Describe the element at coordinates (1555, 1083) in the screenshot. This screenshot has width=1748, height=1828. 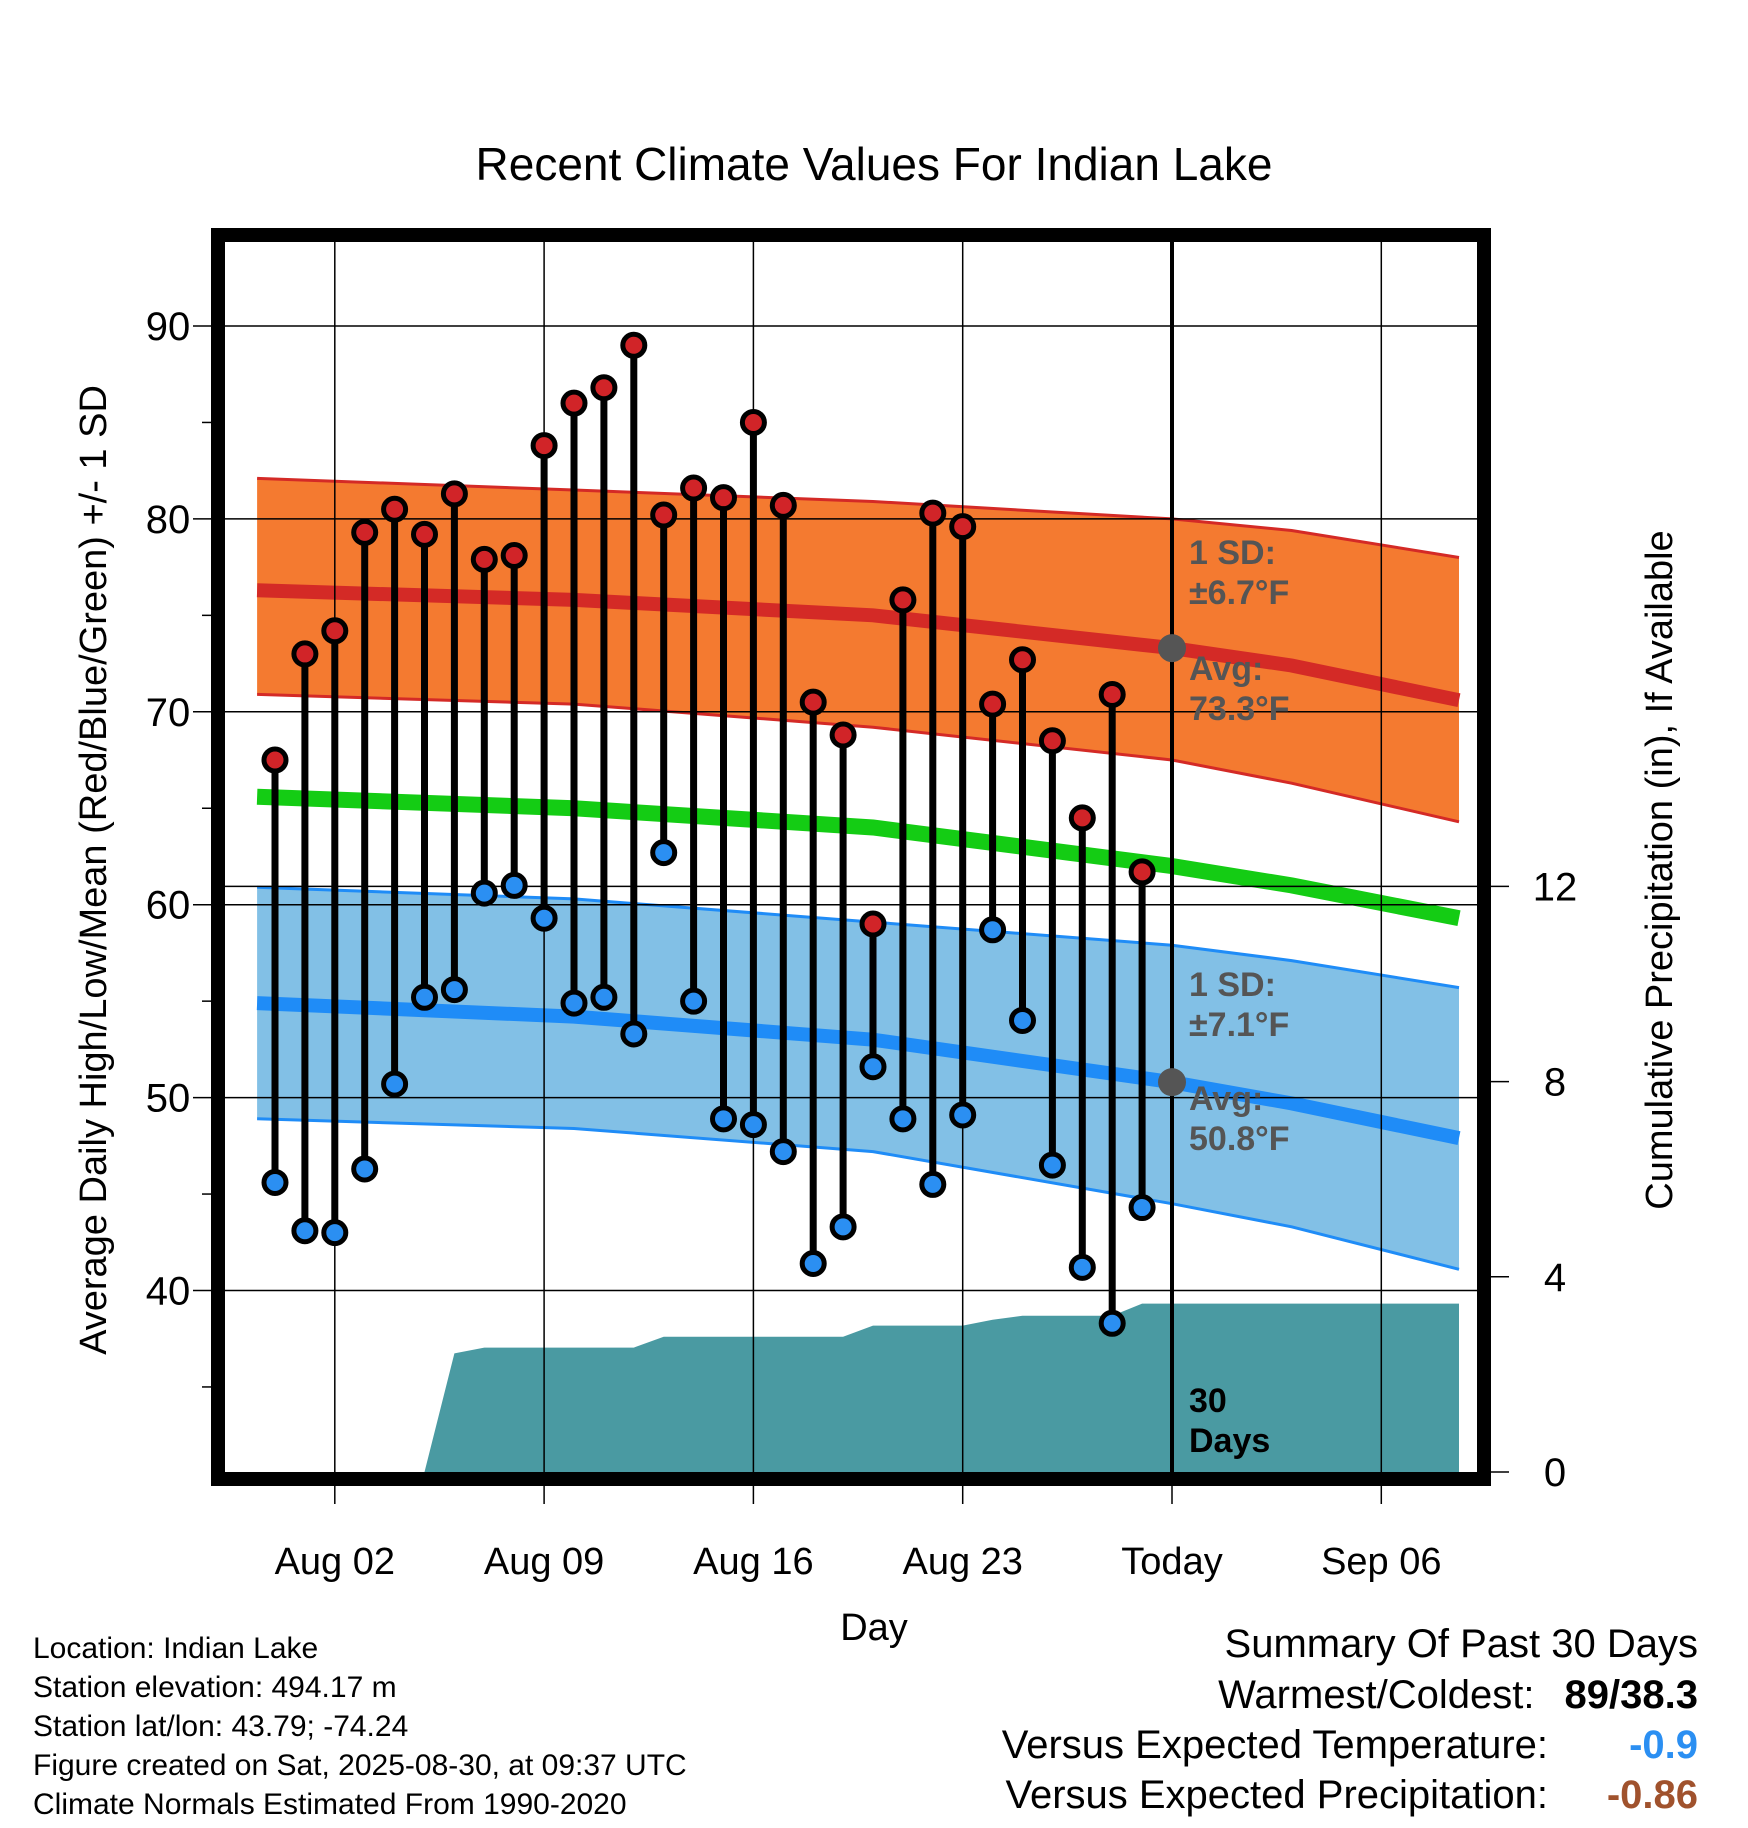
I see `y-right-tick-label-8: 8` at that location.